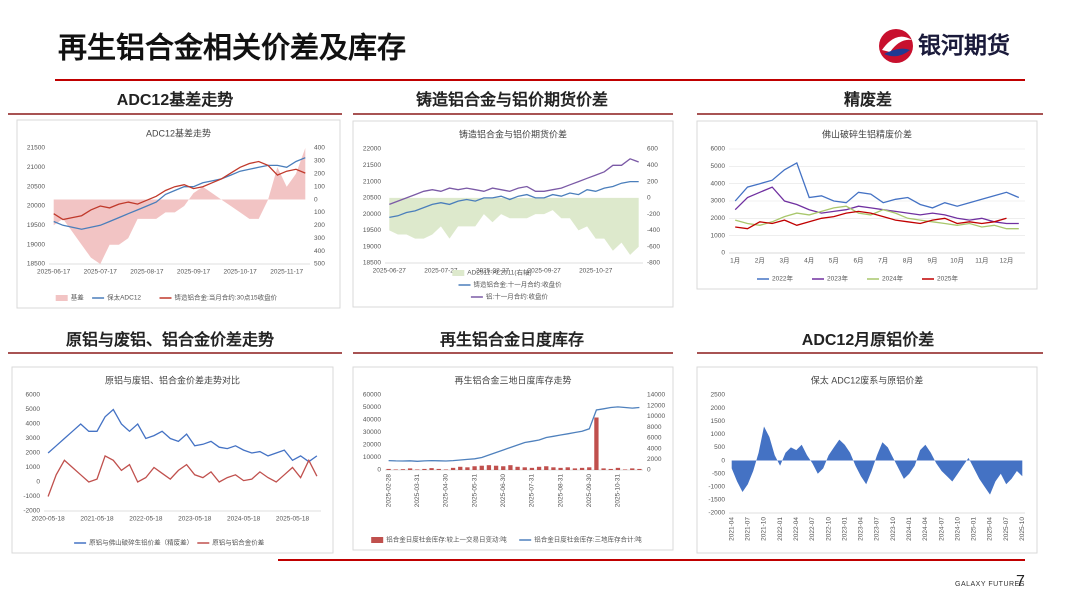 Image resolution: width=1080 pixels, height=608 pixels. Describe the element at coordinates (33, 467) in the screenshot. I see `y-tick-label: 1000` at that location.